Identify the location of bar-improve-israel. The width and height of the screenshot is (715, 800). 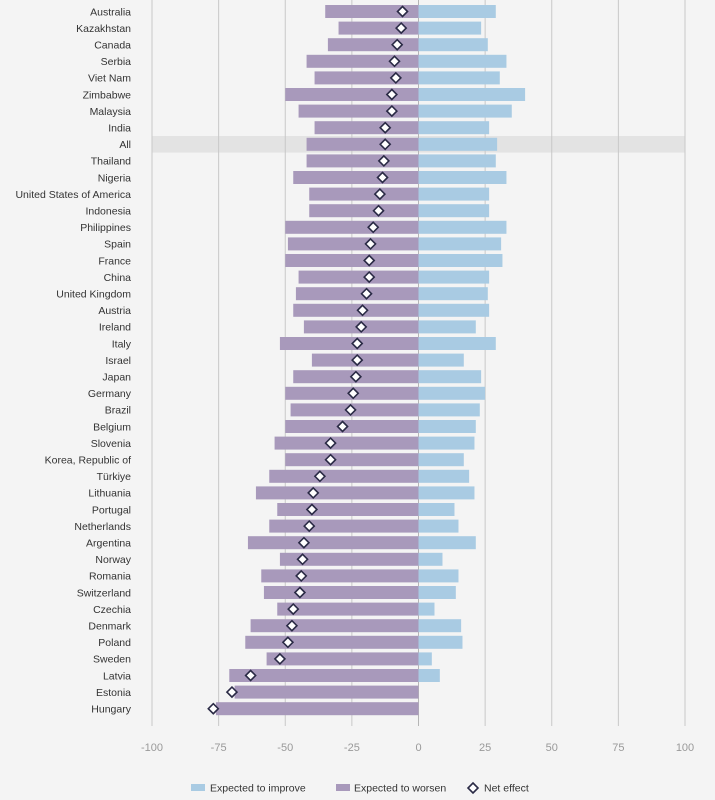
(441, 360).